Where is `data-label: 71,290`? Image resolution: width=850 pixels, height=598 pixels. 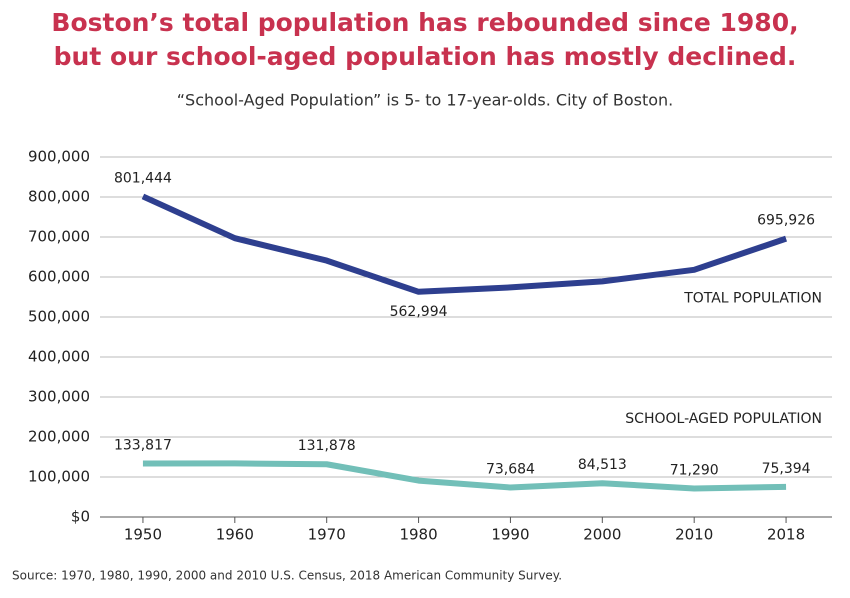 data-label: 71,290 is located at coordinates (694, 470).